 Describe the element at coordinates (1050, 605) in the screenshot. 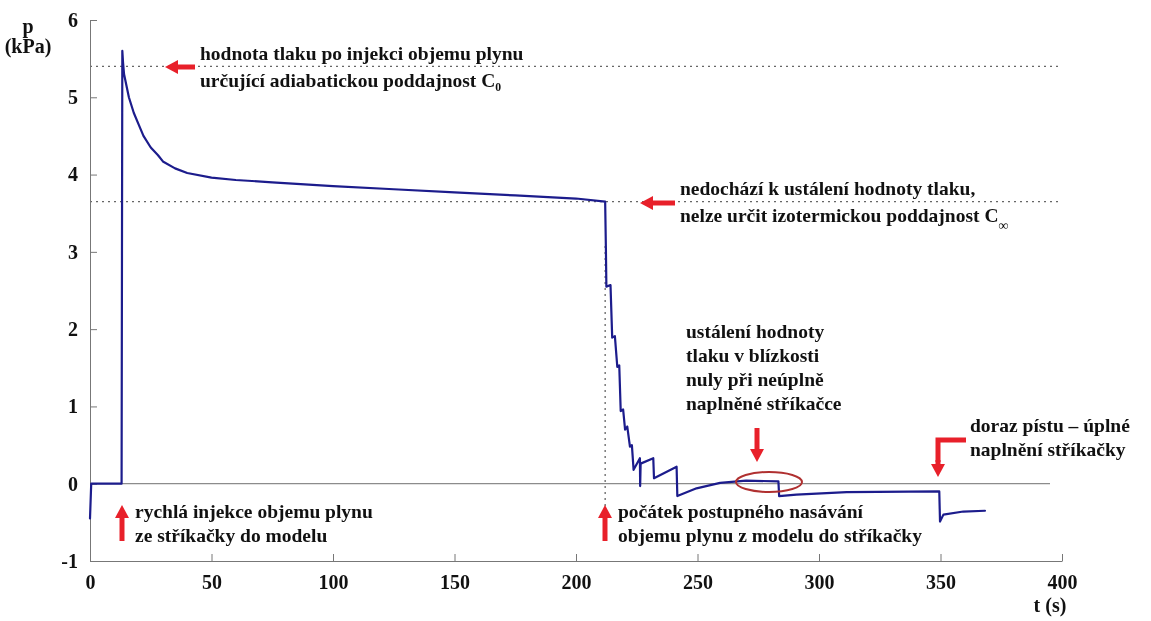

I see `x-axis-title: t (s)` at that location.